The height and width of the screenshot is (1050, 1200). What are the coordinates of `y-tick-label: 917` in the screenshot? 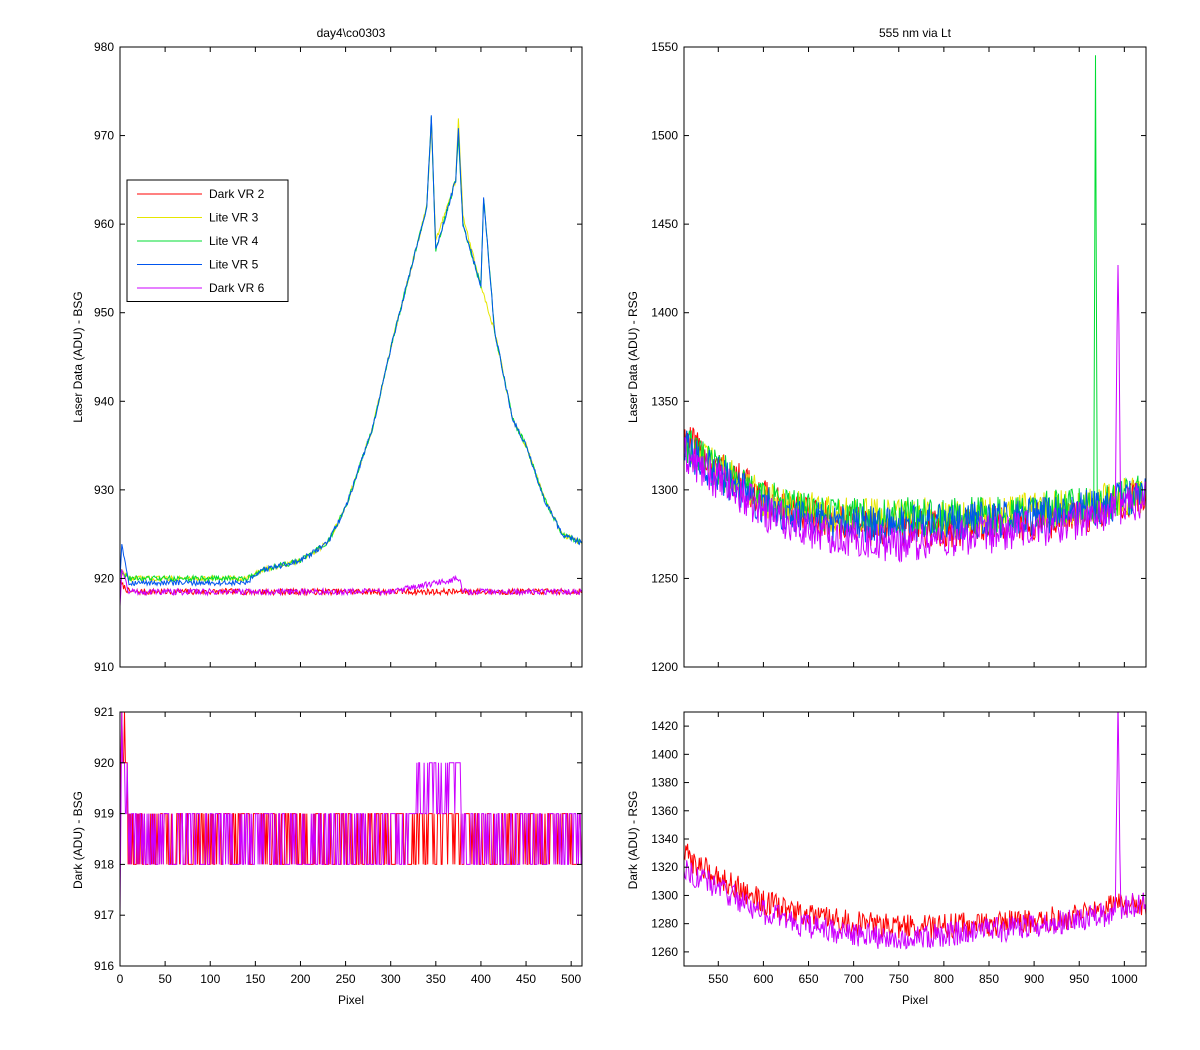 It's located at (104, 915).